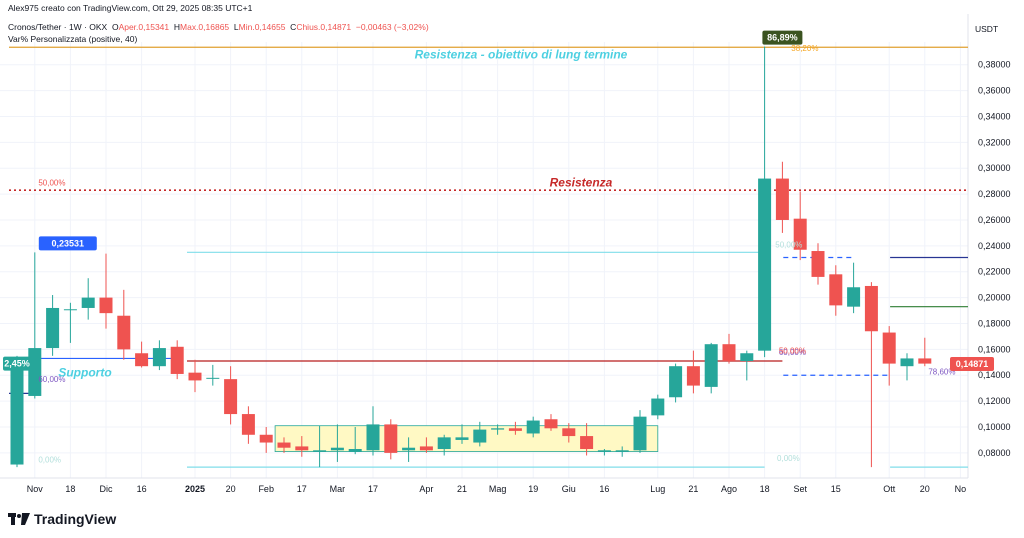 This screenshot has width=1024, height=538. What do you see at coordinates (994, 91) in the screenshot?
I see `y-tick-label: 0,36000` at bounding box center [994, 91].